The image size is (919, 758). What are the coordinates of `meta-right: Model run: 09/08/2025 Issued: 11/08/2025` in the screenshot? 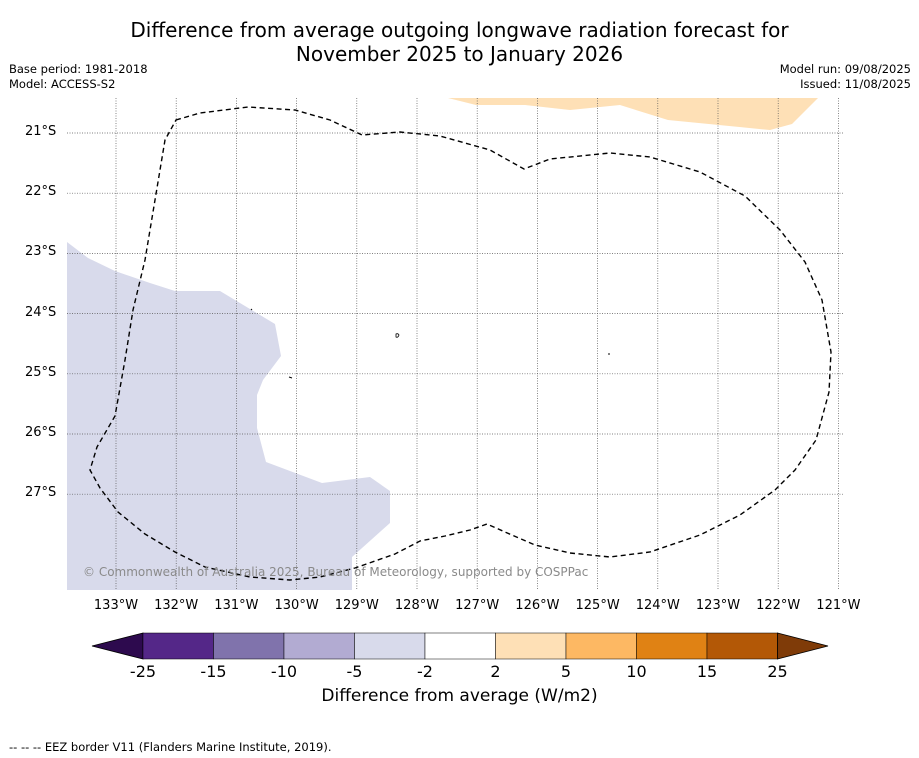 It's located at (845, 77).